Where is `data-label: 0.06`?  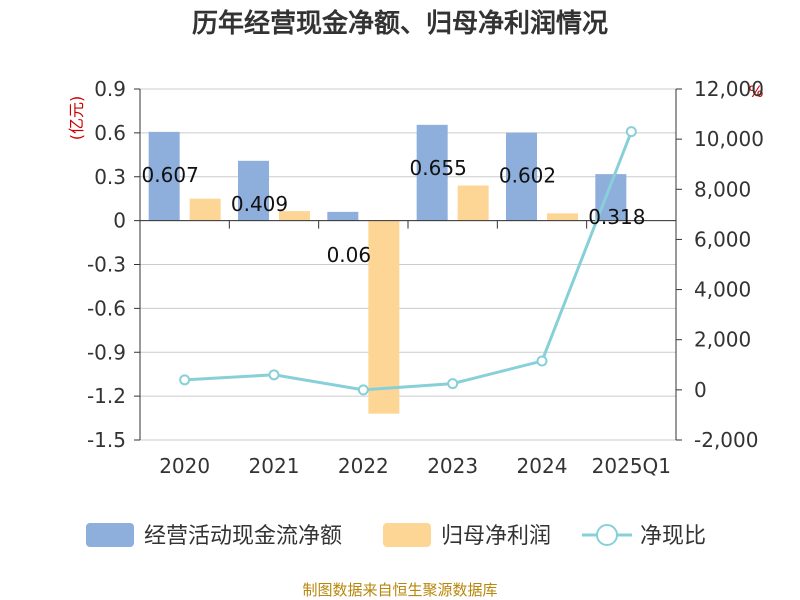 data-label: 0.06 is located at coordinates (349, 255).